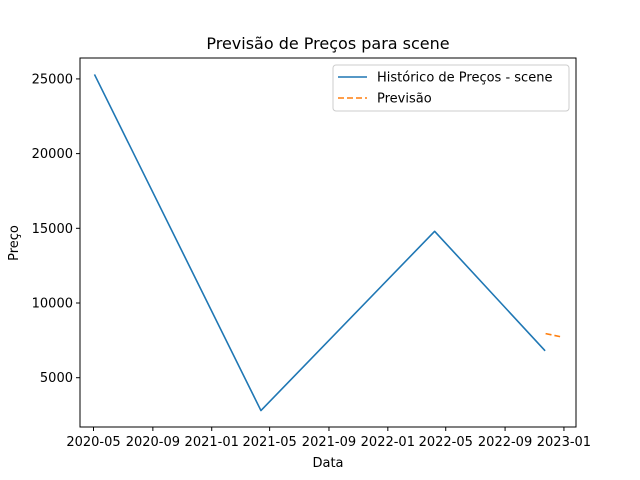  Describe the element at coordinates (446, 442) in the screenshot. I see `x-tick-label: 2022-05` at that location.